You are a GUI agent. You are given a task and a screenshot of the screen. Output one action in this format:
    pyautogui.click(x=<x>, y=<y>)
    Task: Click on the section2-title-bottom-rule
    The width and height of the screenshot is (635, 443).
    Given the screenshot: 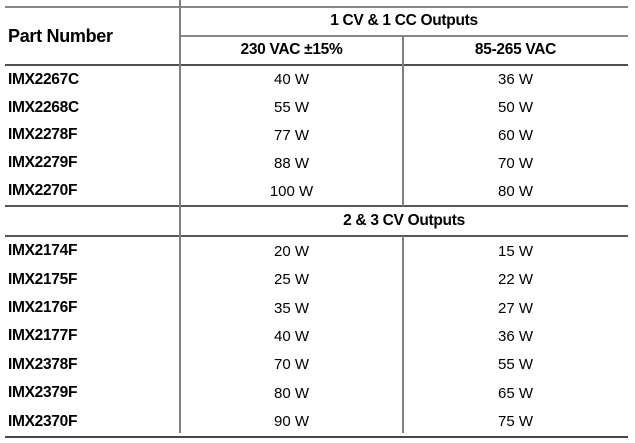 What is the action you would take?
    pyautogui.click(x=316, y=236)
    